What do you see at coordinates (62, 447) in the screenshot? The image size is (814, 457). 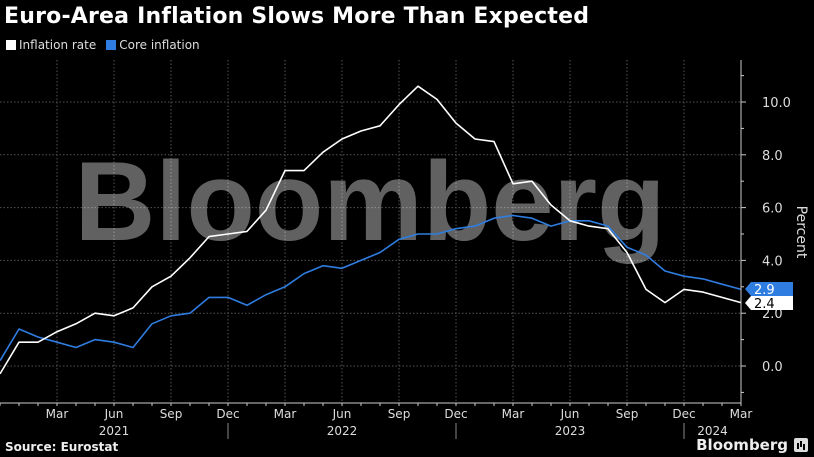 I see `source-note: Source: Eurostat` at bounding box center [62, 447].